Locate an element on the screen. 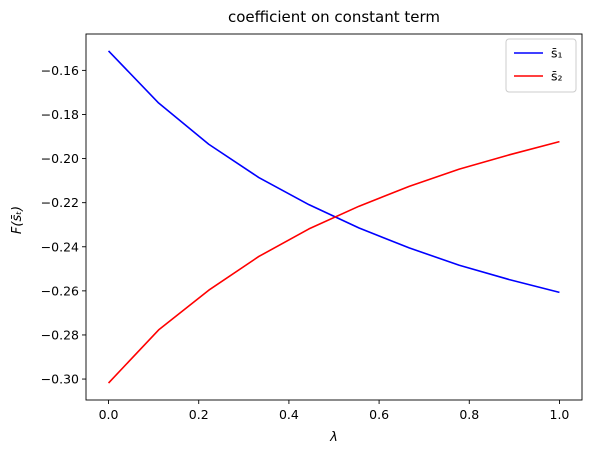  y-tick-label: −0.28 is located at coordinates (60, 334).